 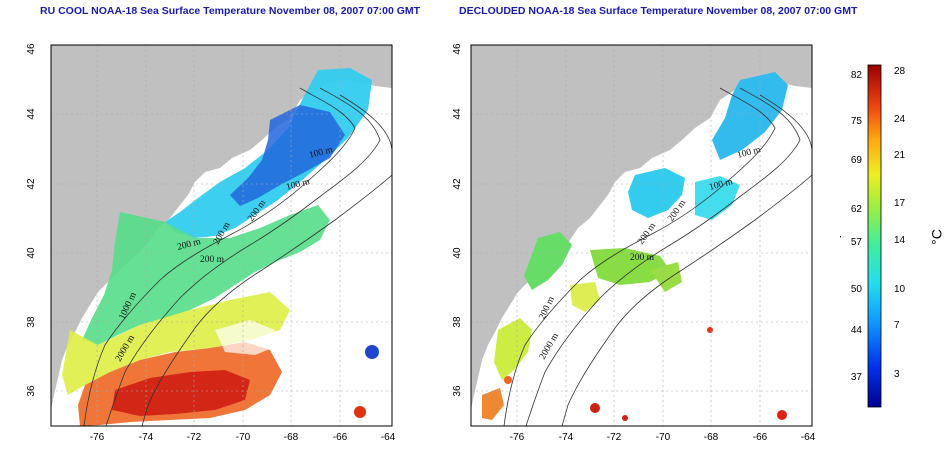 What do you see at coordinates (900, 223) in the screenshot?
I see `celsius-ticks: 28 24 21 17 14 10 7 3` at bounding box center [900, 223].